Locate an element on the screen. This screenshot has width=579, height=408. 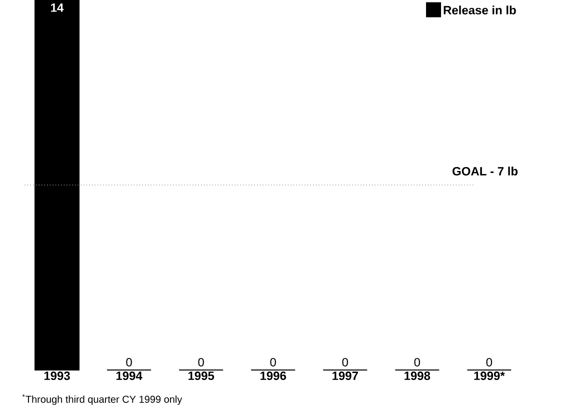
legend-label: Release in lb is located at coordinates (480, 10).